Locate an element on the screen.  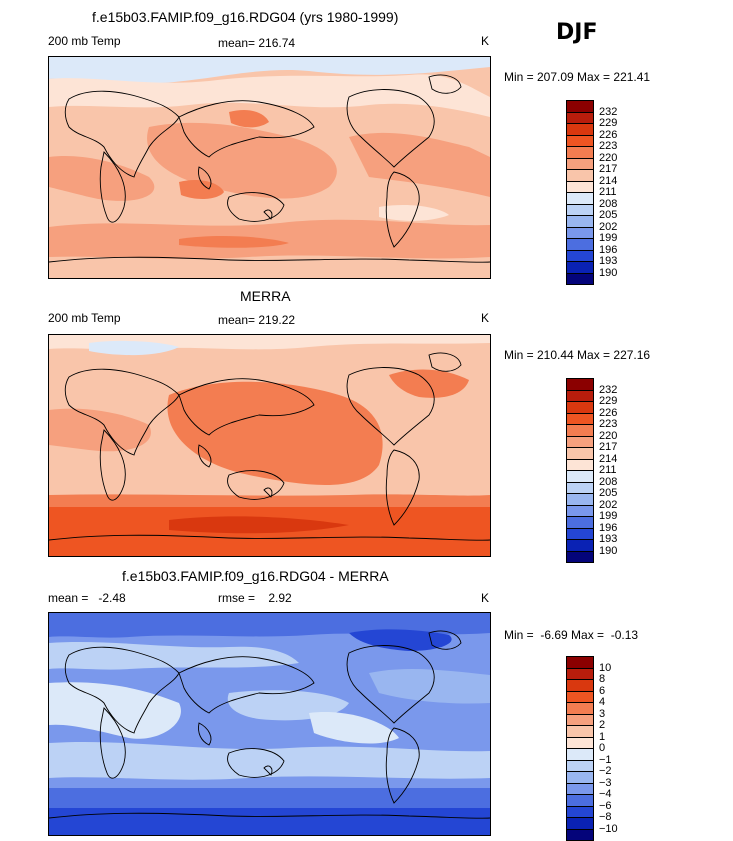
season-label: DJF is located at coordinates (576, 32).